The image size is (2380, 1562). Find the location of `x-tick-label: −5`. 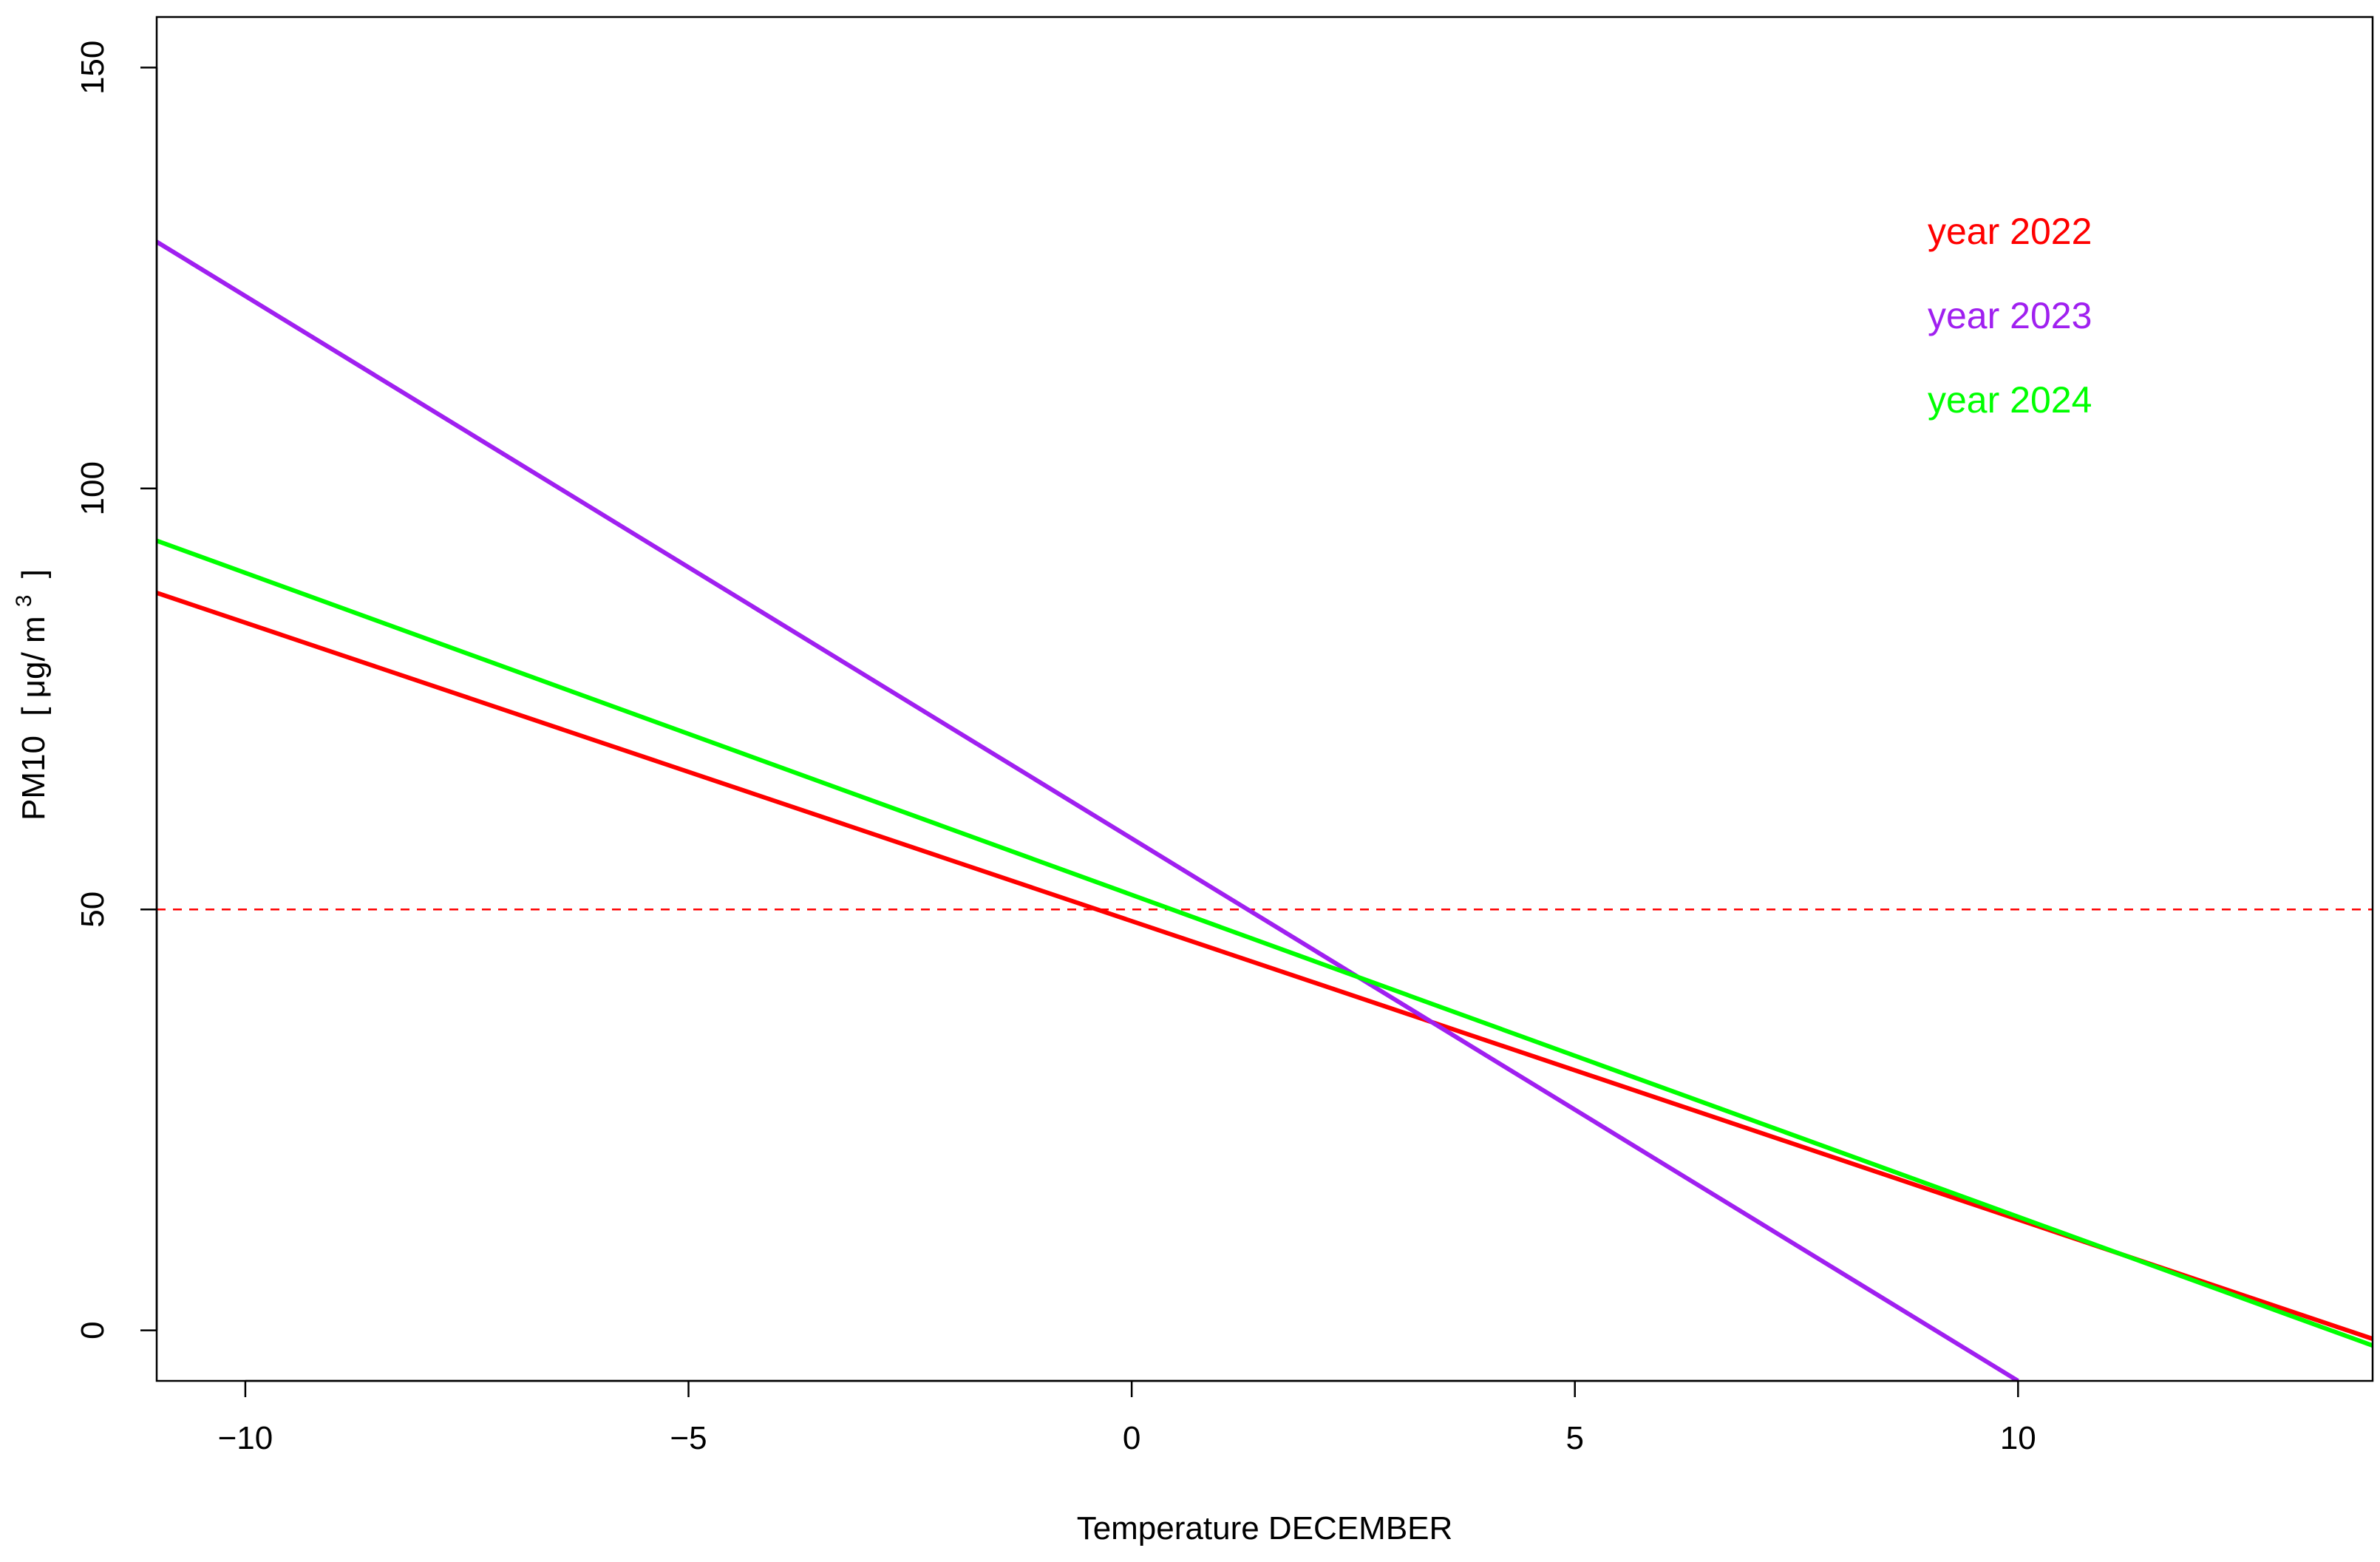

x-tick-label: −5 is located at coordinates (688, 1438).